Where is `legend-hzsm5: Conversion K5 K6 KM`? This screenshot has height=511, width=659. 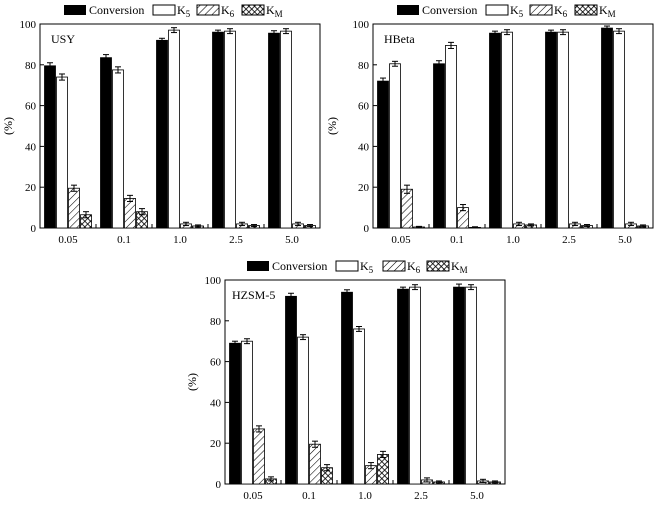 legend-hzsm5: Conversion K5 K6 KM is located at coordinates (357, 267).